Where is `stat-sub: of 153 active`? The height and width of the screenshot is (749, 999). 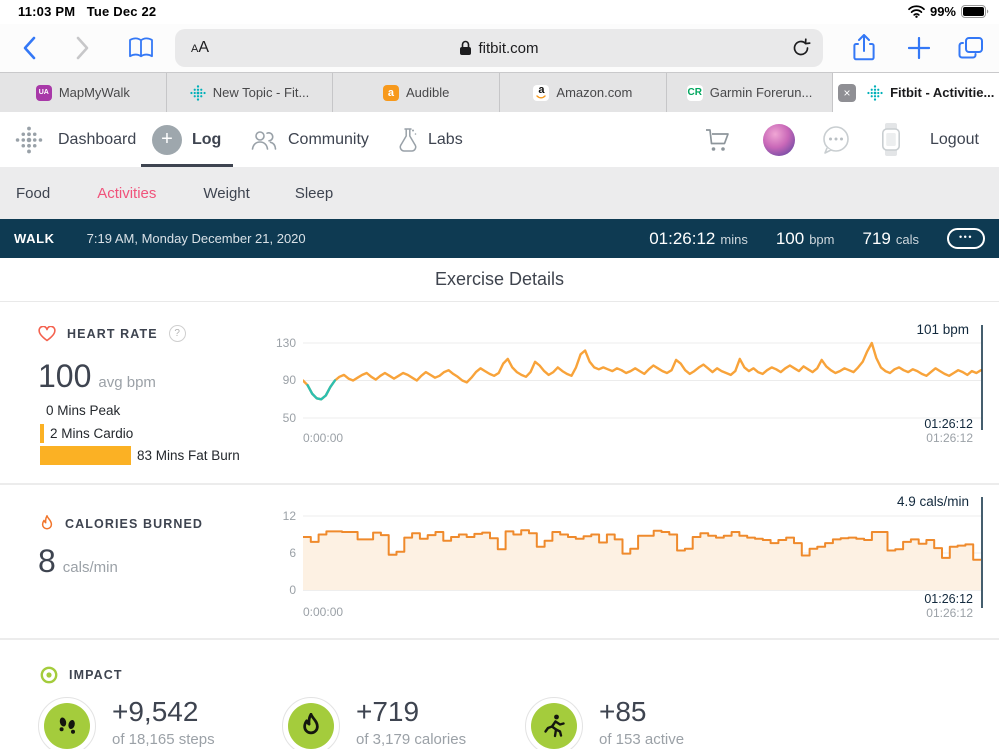
stat-sub: of 153 active is located at coordinates (642, 739).